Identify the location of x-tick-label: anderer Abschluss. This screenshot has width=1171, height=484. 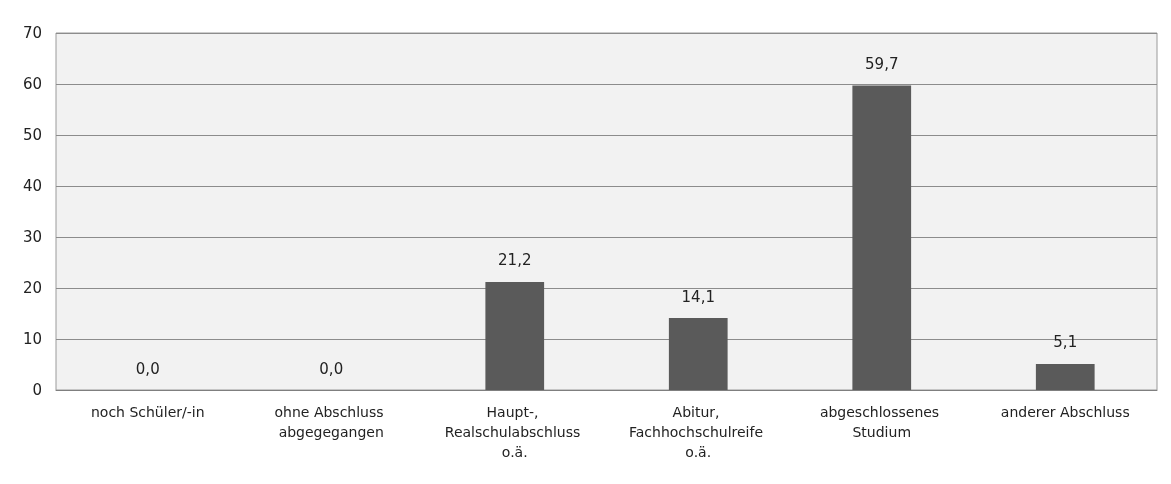
(1065, 412).